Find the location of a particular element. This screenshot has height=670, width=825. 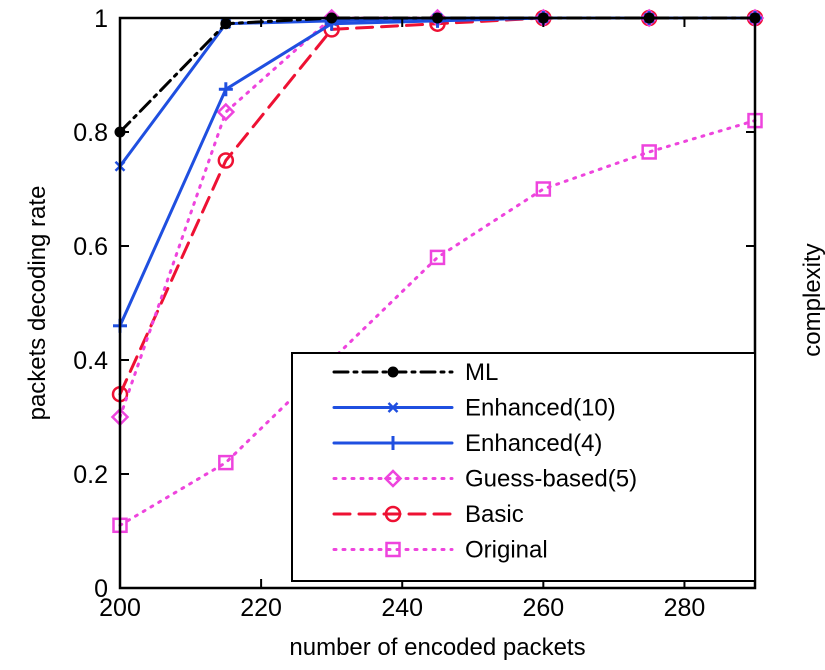

y-axis-label: packets decoding rate is located at coordinates (37, 303).